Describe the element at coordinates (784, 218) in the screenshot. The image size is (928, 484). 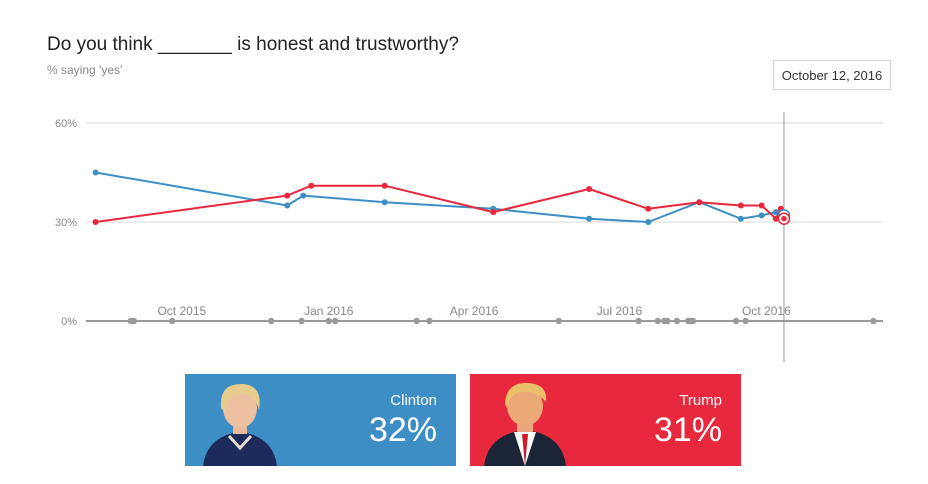
I see `current-value-dot-trump` at that location.